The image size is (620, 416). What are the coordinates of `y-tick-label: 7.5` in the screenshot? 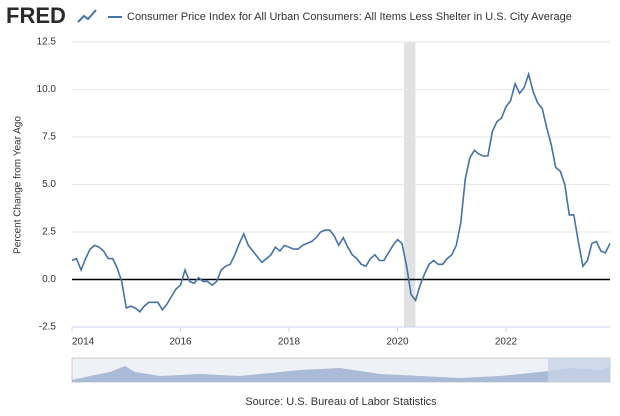 It's located at (49, 137).